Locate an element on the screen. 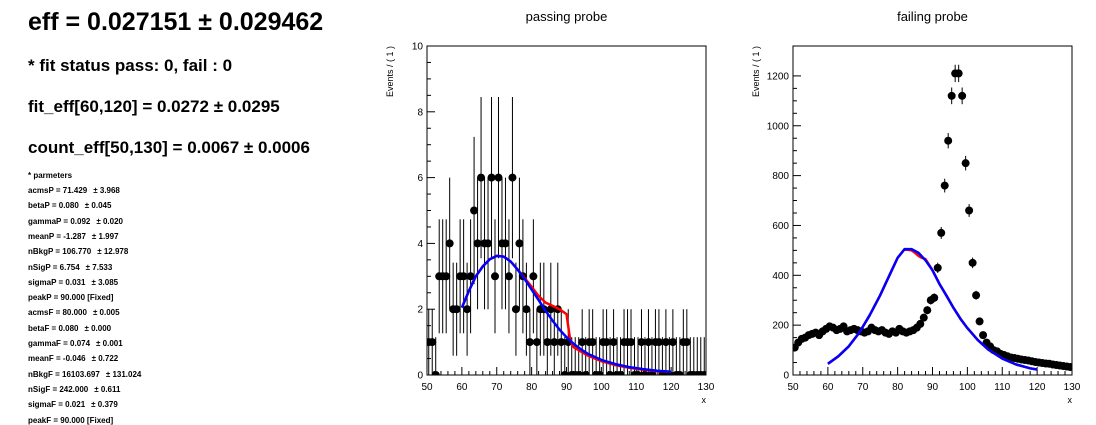 The width and height of the screenshot is (1096, 425). param-row: meanP = -1.287 ± 1.997 is located at coordinates (73, 236).